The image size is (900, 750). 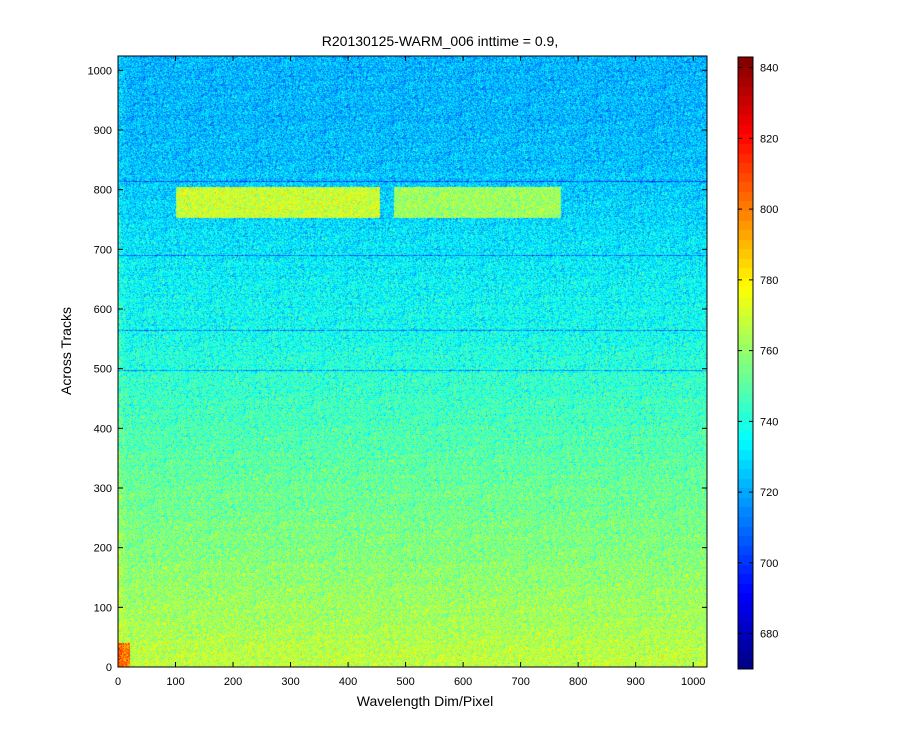 I want to click on colorbar-tick-label: 740, so click(x=769, y=422).